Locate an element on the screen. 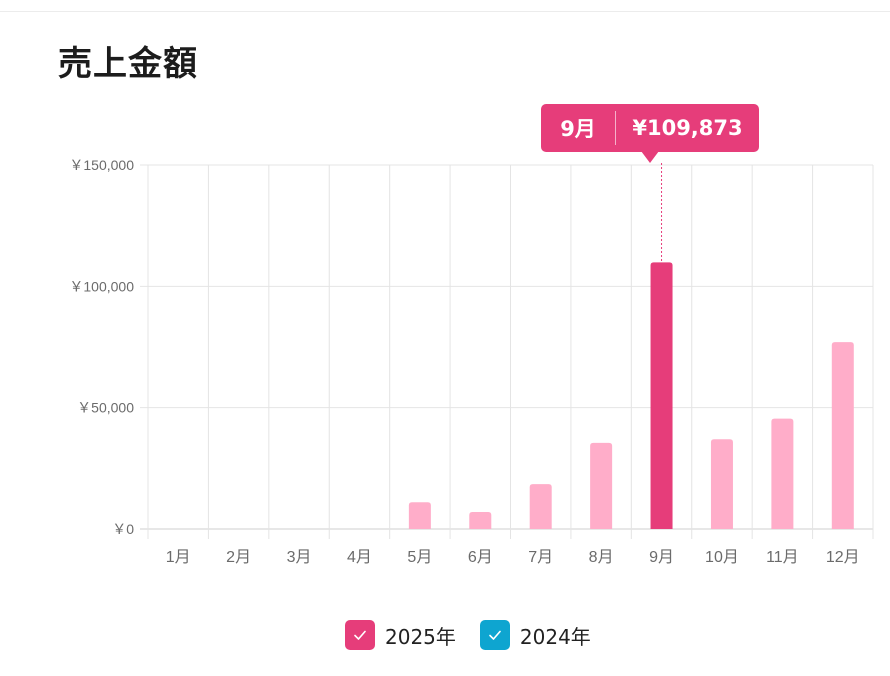 This screenshot has width=890, height=676. legend-item-2024: 2024年 is located at coordinates (535, 635).